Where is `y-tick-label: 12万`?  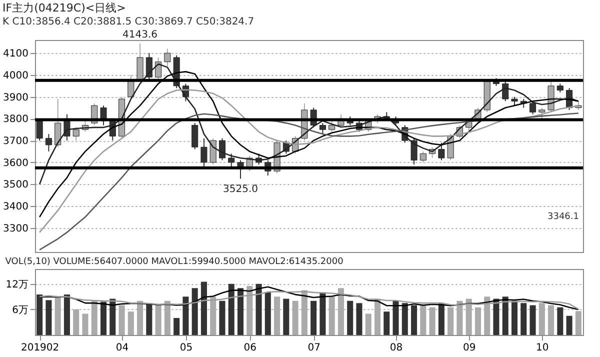 y-tick-label: 12万 is located at coordinates (17, 284).